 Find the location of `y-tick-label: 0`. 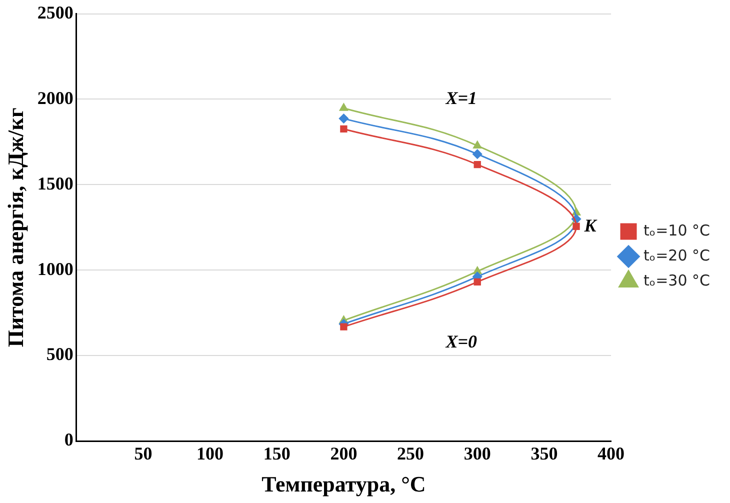

y-tick-label: 0 is located at coordinates (69, 440).